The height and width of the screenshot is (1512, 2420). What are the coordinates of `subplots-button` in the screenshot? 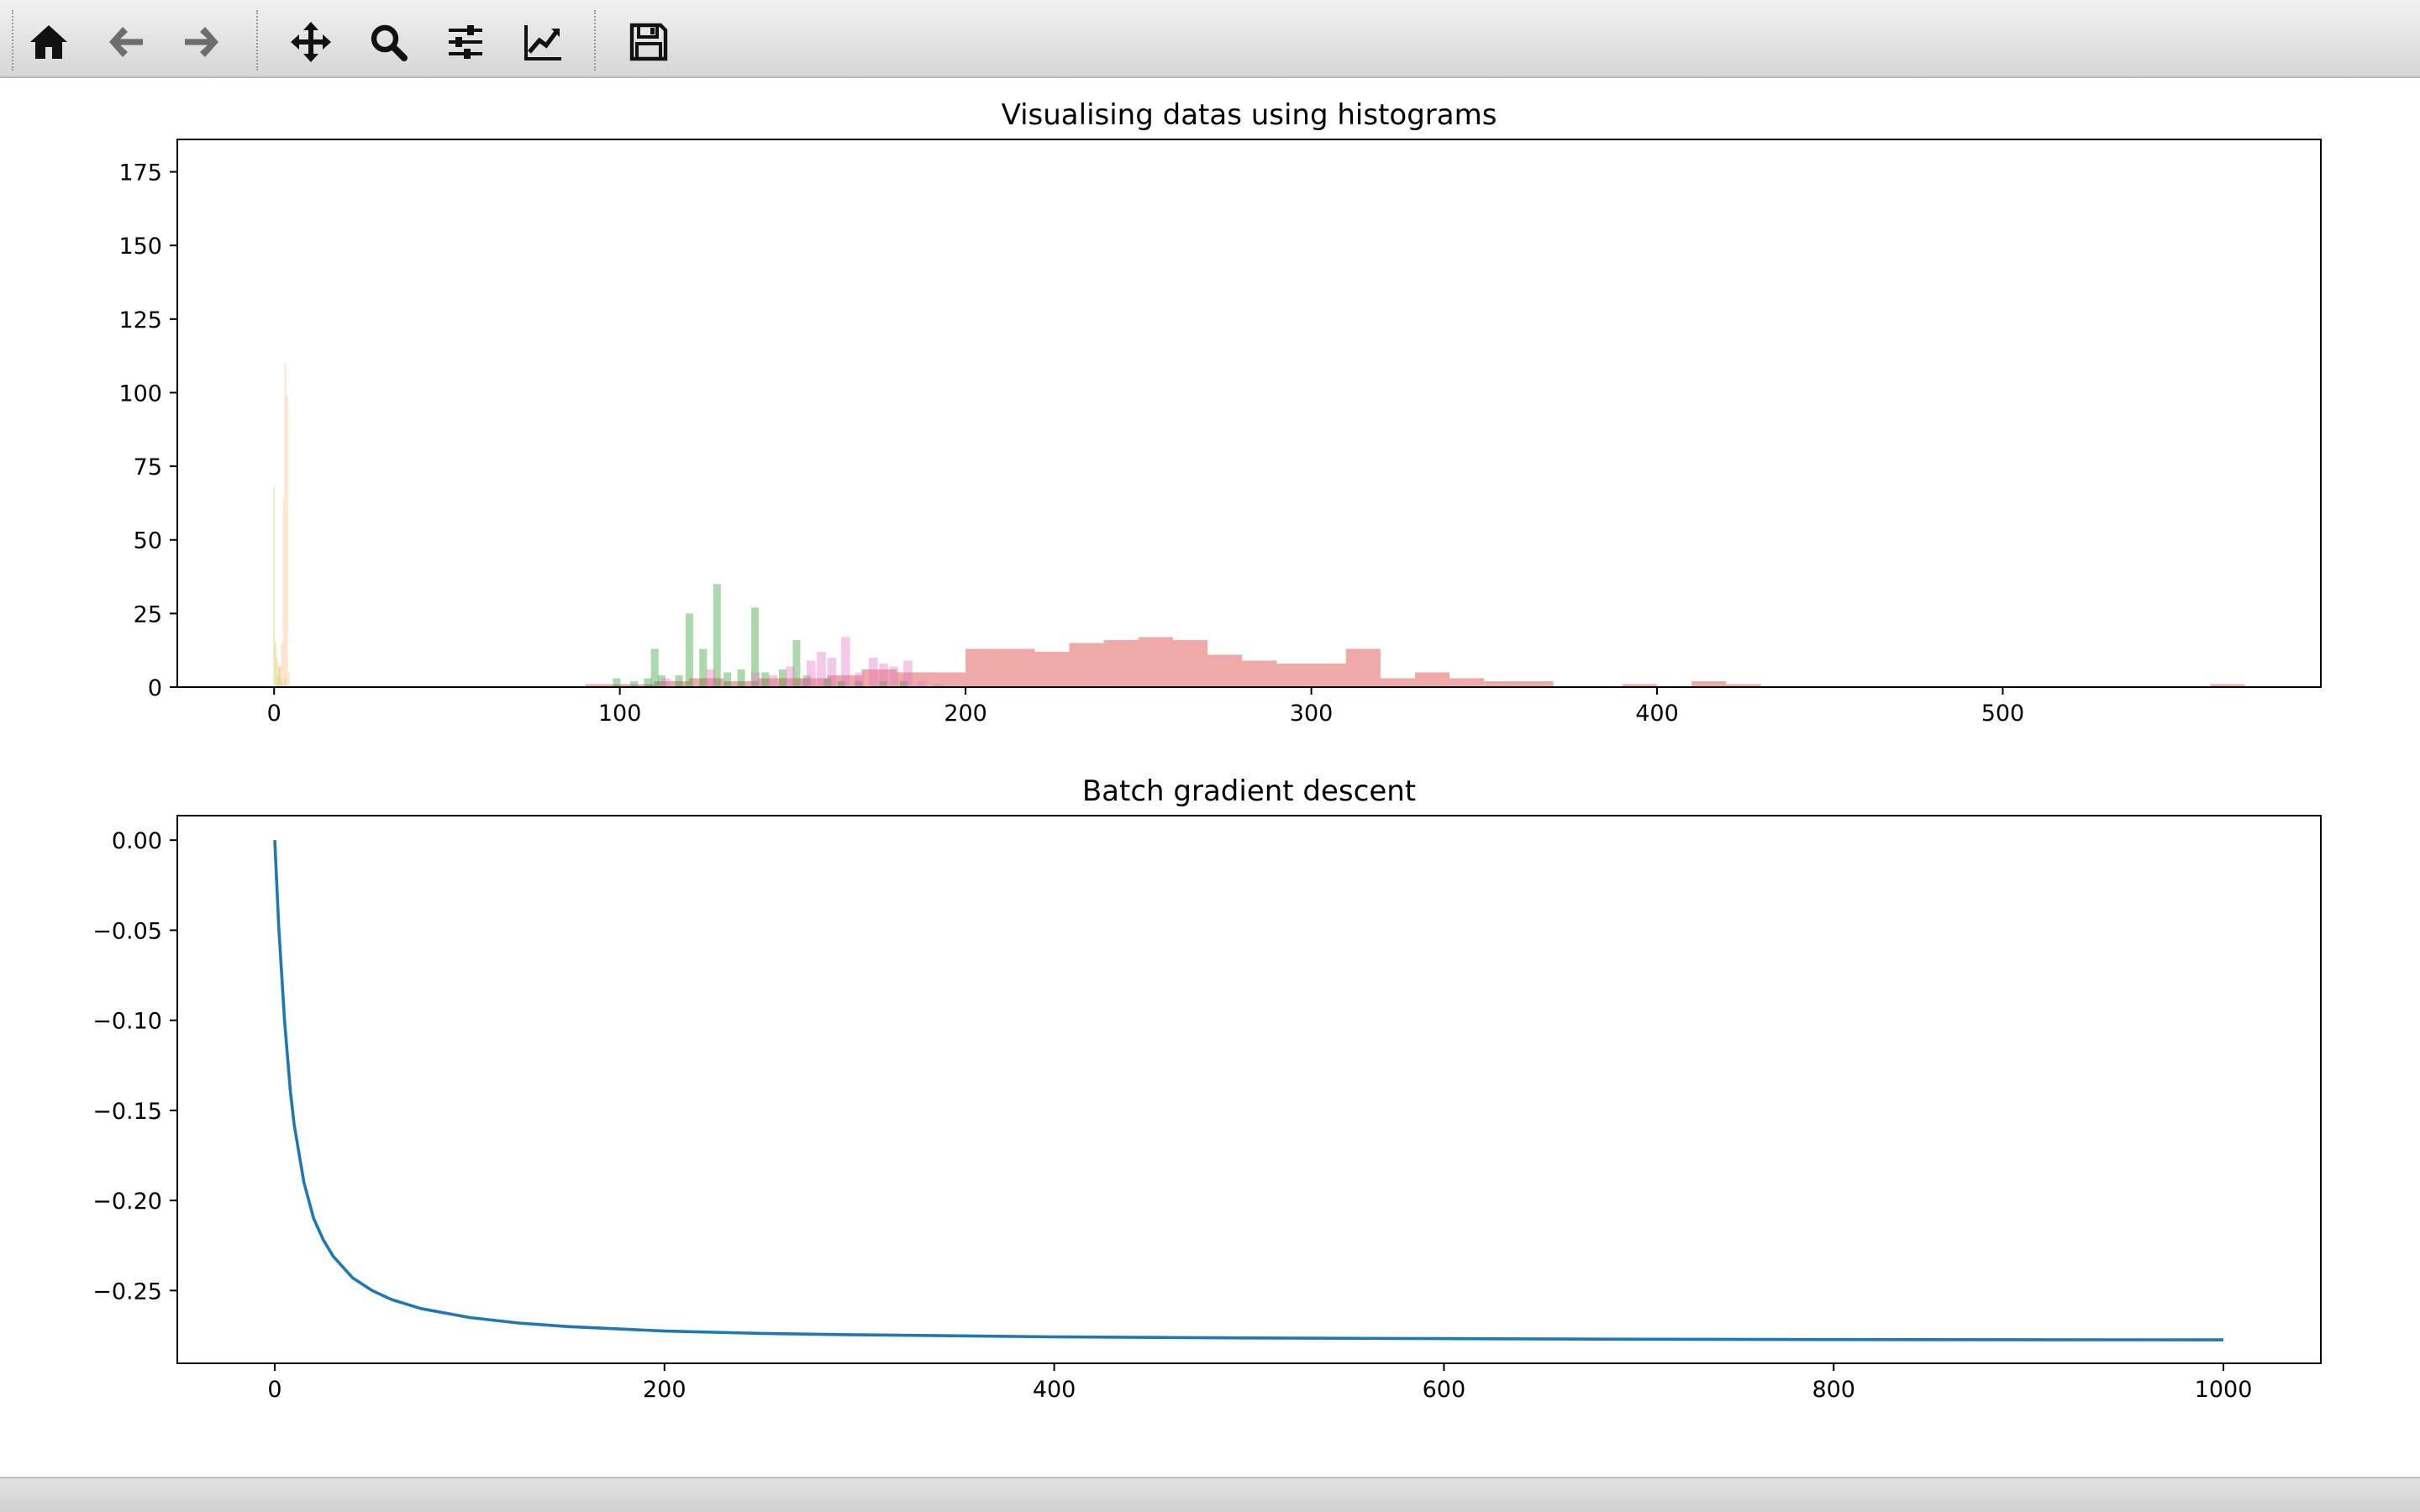 It's located at (465, 42).